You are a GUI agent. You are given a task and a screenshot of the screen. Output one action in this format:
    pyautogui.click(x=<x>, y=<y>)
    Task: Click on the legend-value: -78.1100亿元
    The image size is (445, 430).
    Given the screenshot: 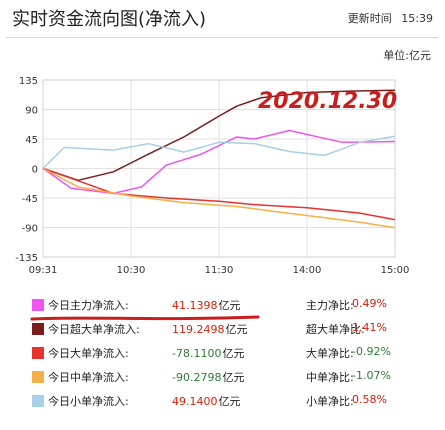 What is the action you would take?
    pyautogui.click(x=208, y=353)
    